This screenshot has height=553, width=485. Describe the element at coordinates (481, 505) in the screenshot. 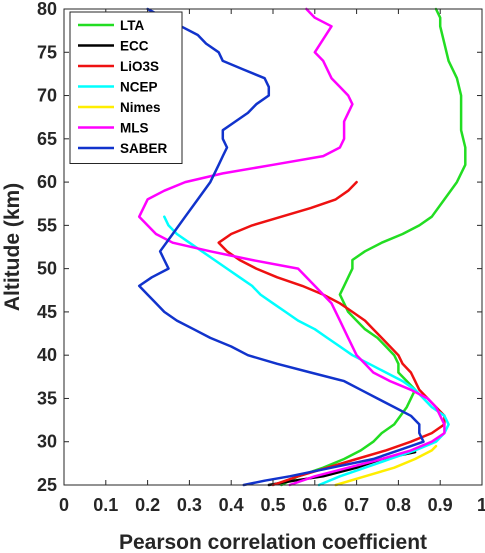

I see `x-tick-label: 1` at that location.